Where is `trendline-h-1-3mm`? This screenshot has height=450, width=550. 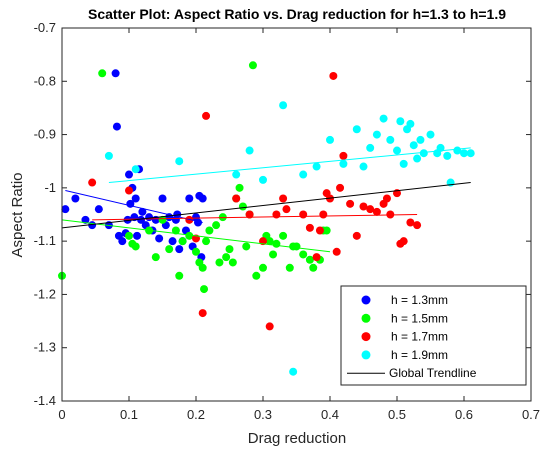 trendline-h-1-3mm is located at coordinates (134, 206).